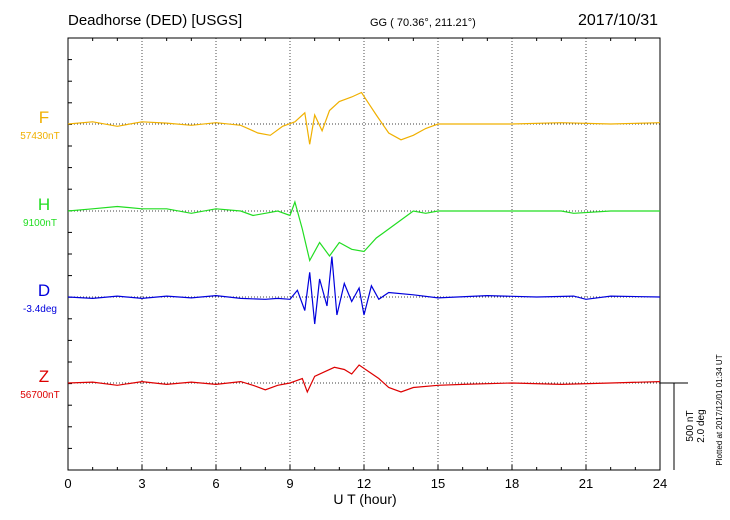 The height and width of the screenshot is (520, 730). I want to click on series-baseline-D: -3.4deg, so click(40, 309).